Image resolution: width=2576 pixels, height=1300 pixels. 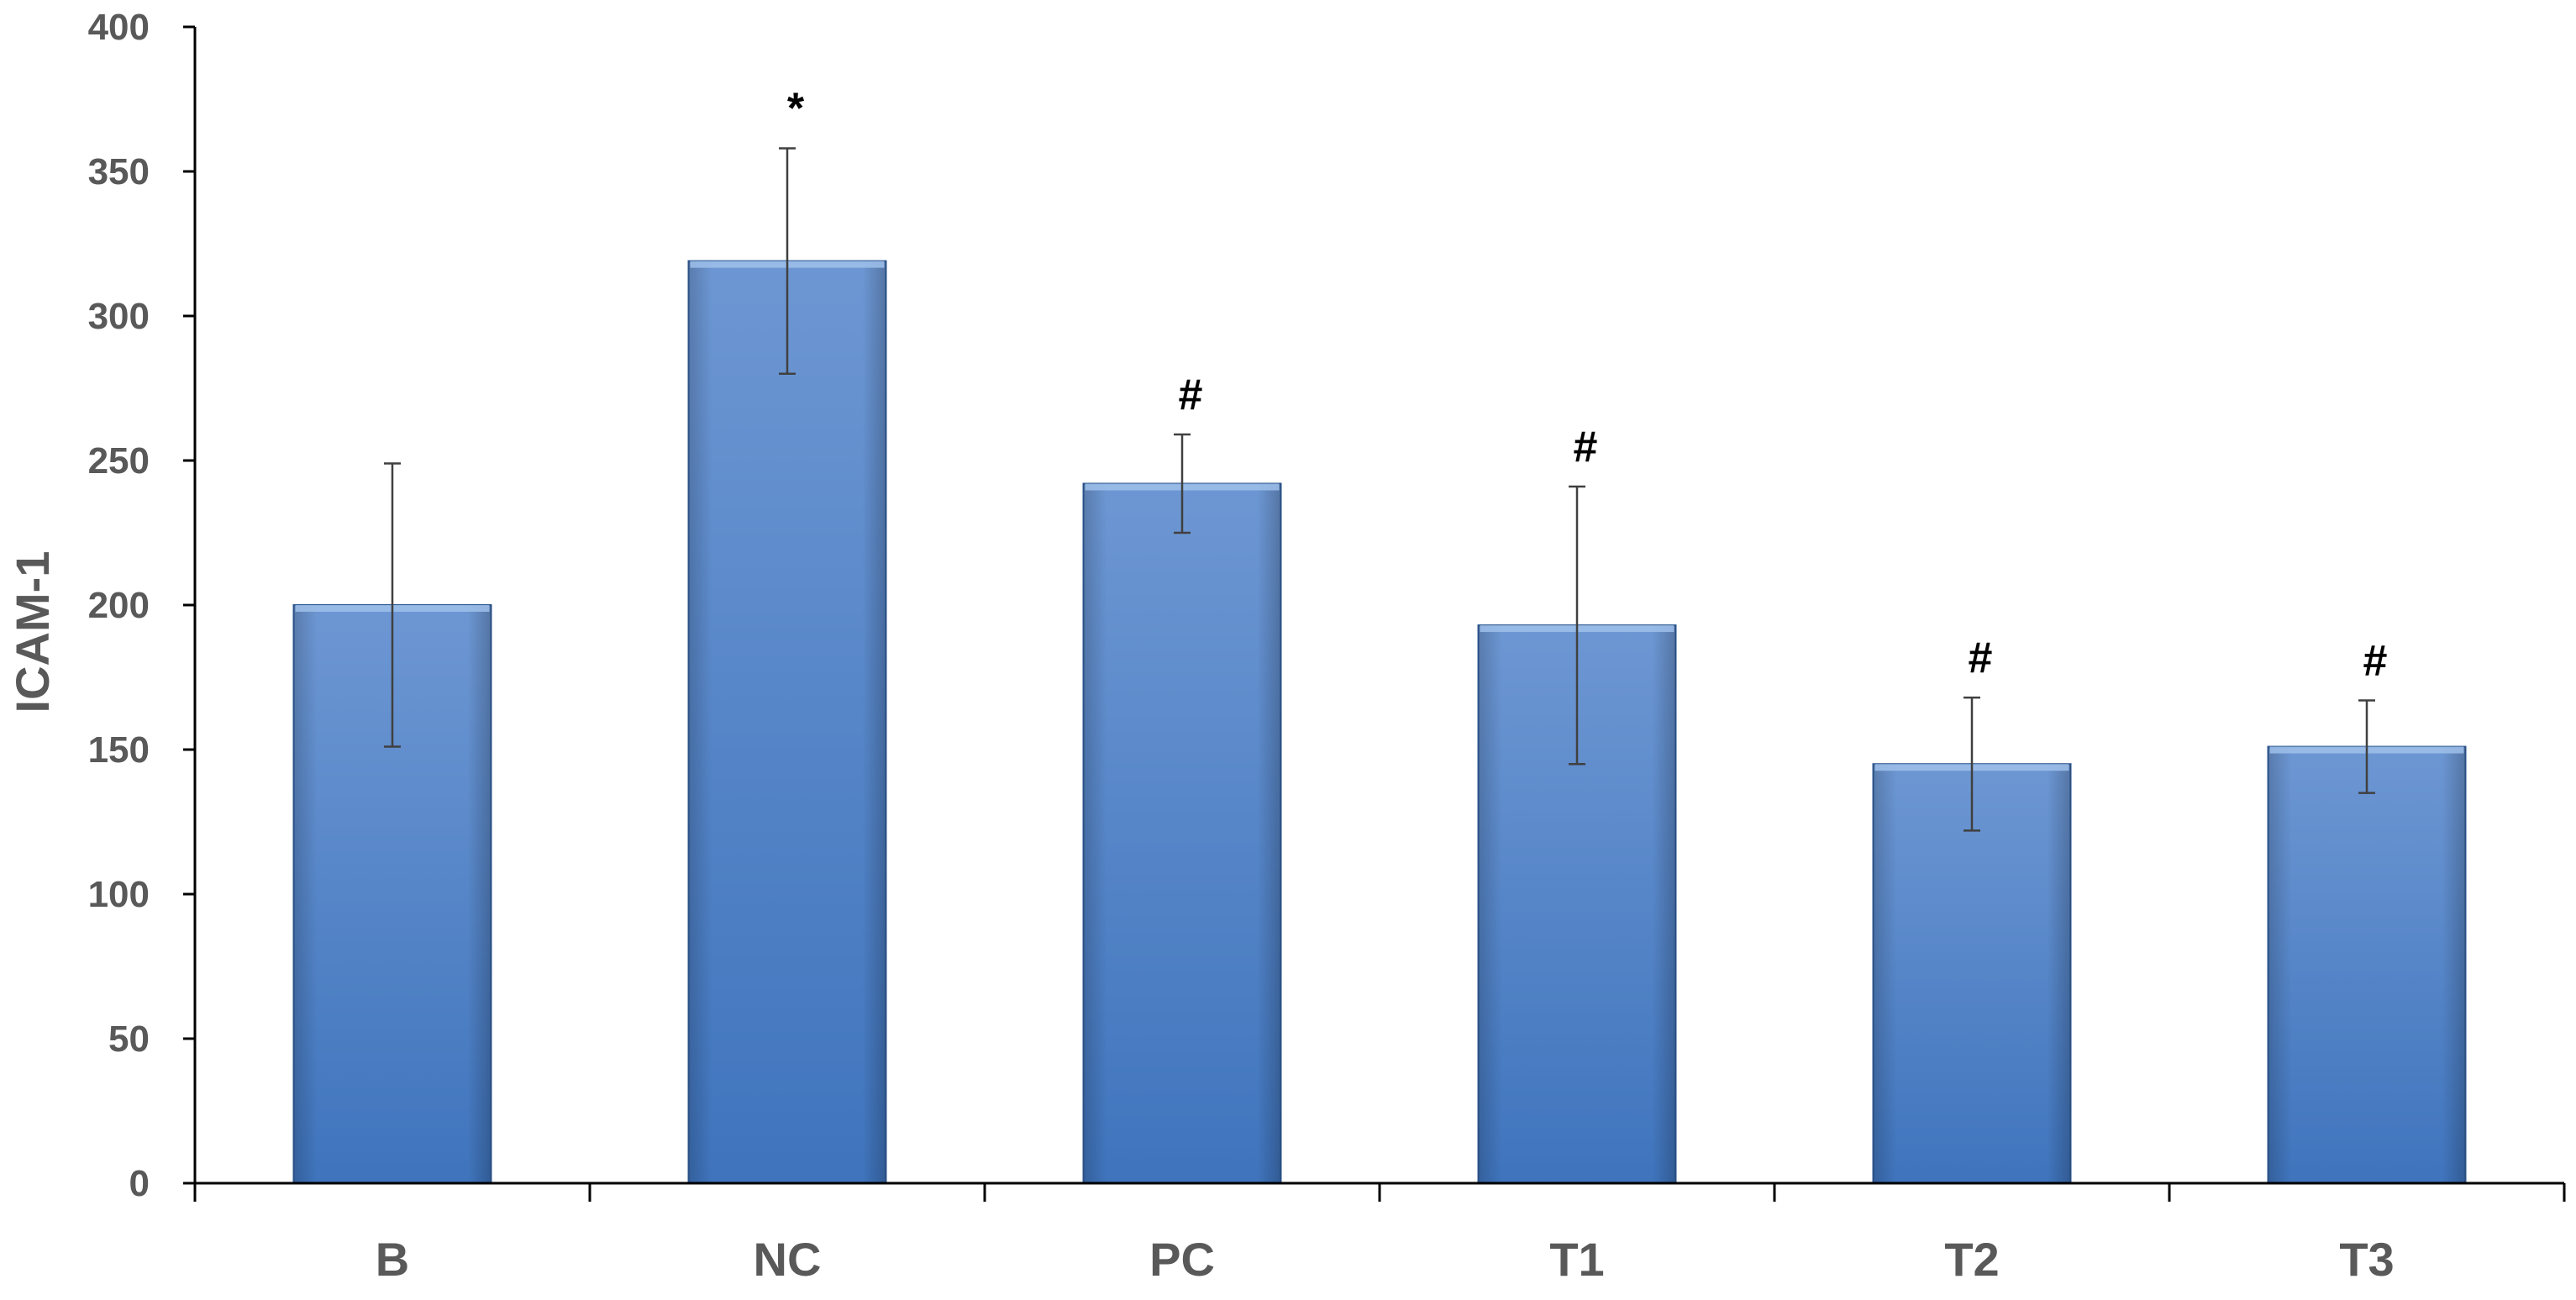 What do you see at coordinates (1379, 1234) in the screenshot?
I see `x-axis-ticks: B NC PC T1 T2 T3` at bounding box center [1379, 1234].